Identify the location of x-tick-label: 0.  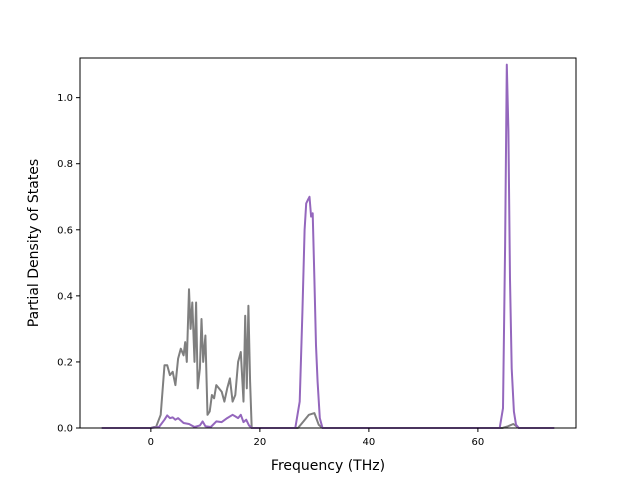
(151, 442).